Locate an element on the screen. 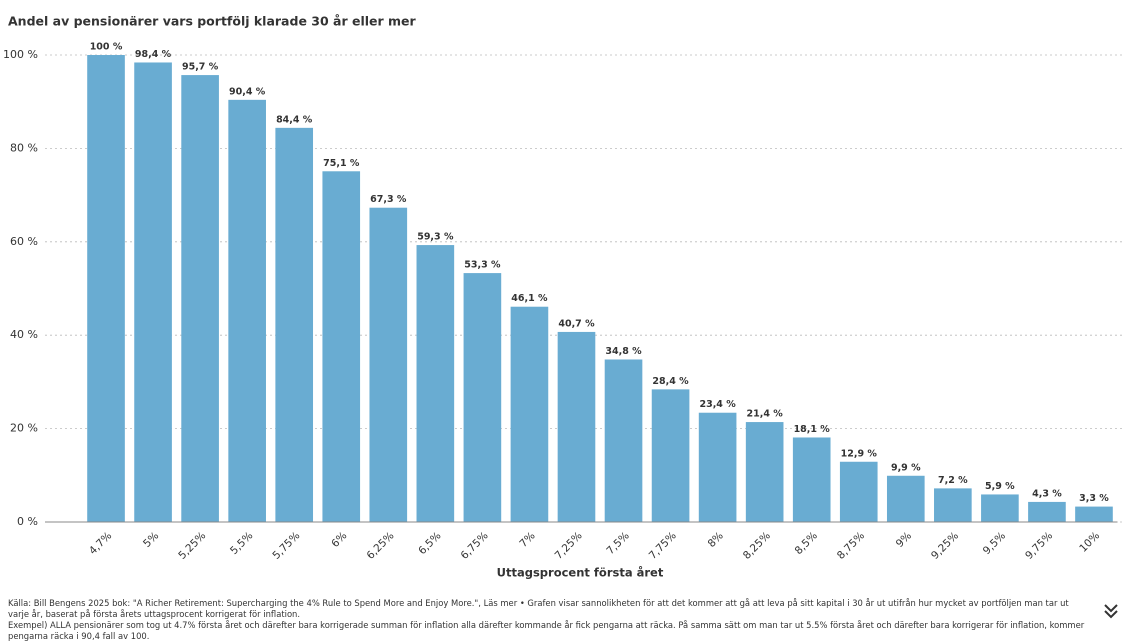 The height and width of the screenshot is (642, 1138). value-label: 34,8 % is located at coordinates (623, 351).